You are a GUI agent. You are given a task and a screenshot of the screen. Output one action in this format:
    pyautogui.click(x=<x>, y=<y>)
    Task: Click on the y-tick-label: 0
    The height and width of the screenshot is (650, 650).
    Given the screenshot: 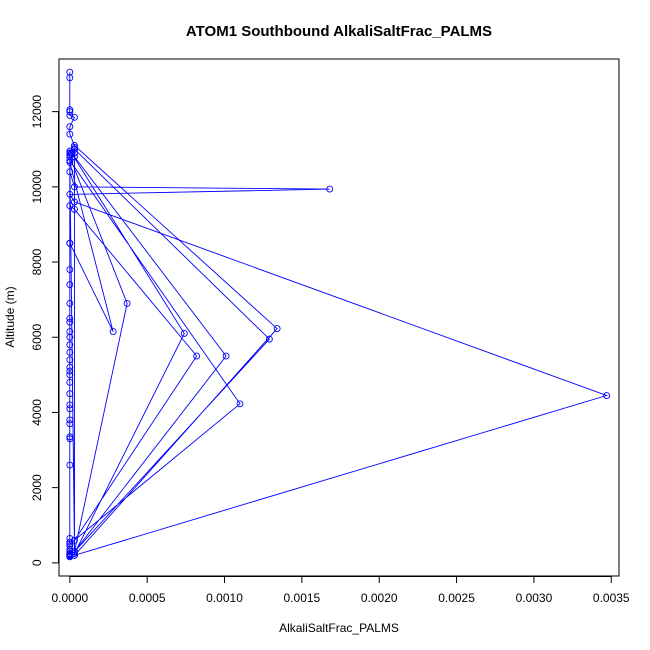 What is the action you would take?
    pyautogui.click(x=37, y=562)
    